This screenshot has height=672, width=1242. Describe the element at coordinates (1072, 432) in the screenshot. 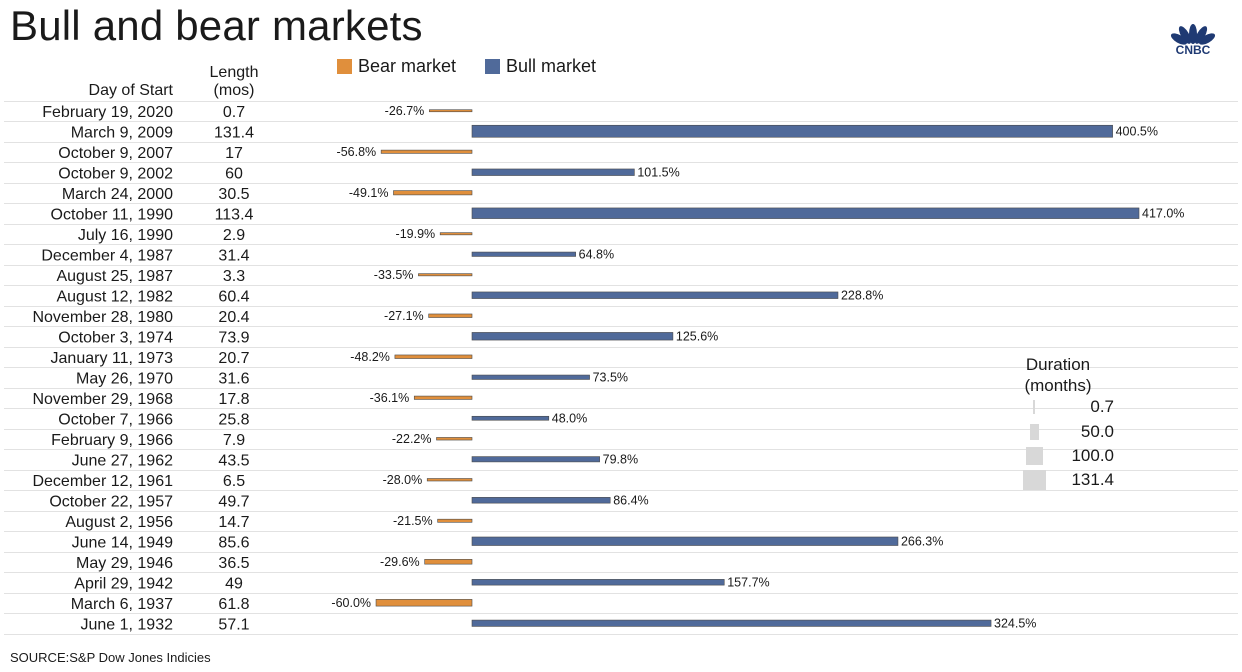

I see `duration-legend-row: 50.0` at that location.